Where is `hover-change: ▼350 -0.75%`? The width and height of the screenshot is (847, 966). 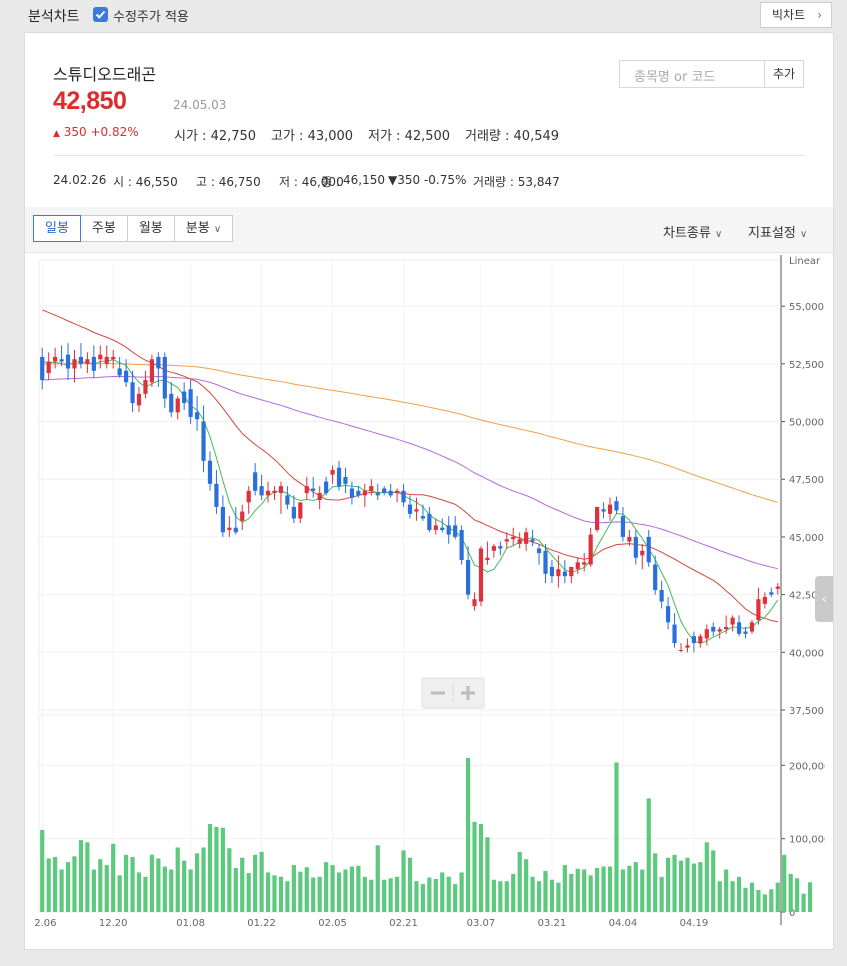
hover-change: ▼350 -0.75% is located at coordinates (427, 180).